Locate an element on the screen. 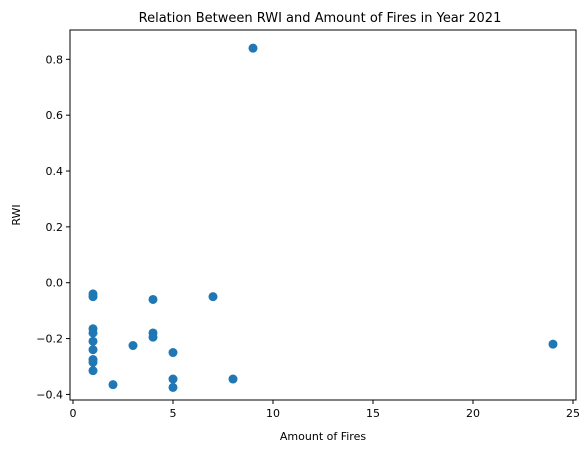 The image size is (584, 453). y-axis: −0.4 −0.2 0.0 0.2 0.4 0.6 0.8 is located at coordinates (53, 227).